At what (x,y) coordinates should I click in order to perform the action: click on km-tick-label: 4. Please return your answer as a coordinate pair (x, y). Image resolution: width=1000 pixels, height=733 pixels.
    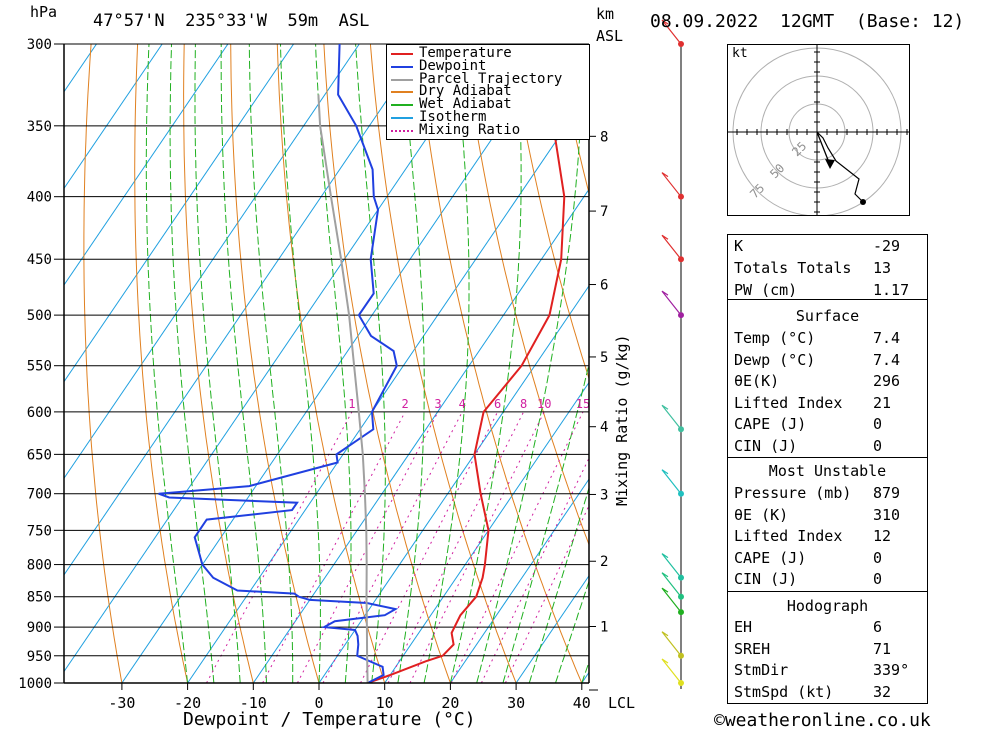
    Looking at the image, I should click on (604, 428).